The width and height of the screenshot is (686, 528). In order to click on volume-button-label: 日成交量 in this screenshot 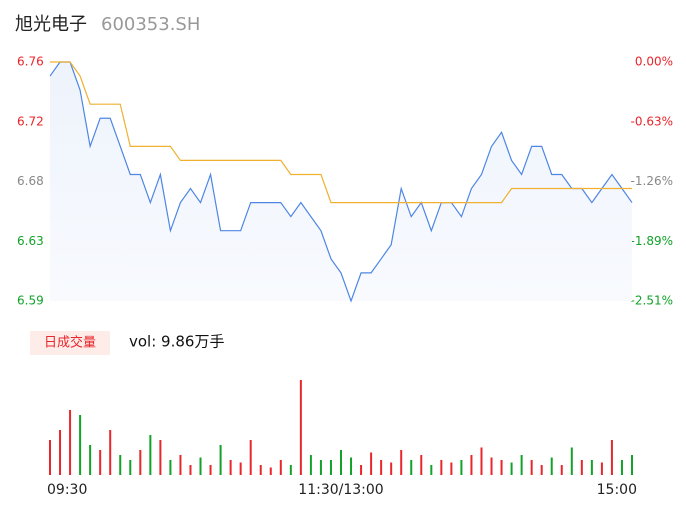, I will do `click(70, 343)`.